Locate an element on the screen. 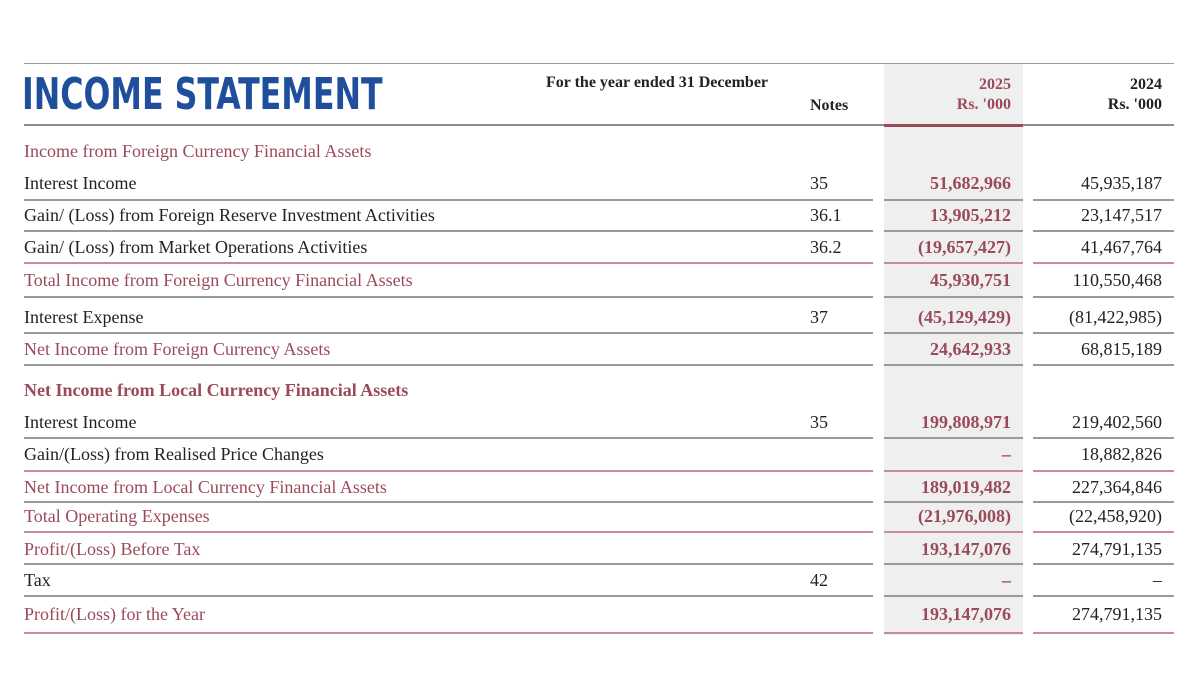  row-value-2025: 199,808,971 is located at coordinates (966, 422).